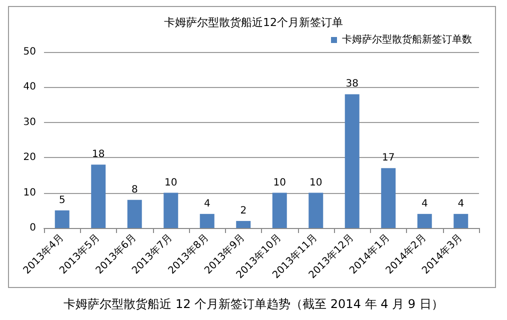 The image size is (507, 320). Describe the element at coordinates (29, 158) in the screenshot. I see `y-tick-label: 20` at that location.